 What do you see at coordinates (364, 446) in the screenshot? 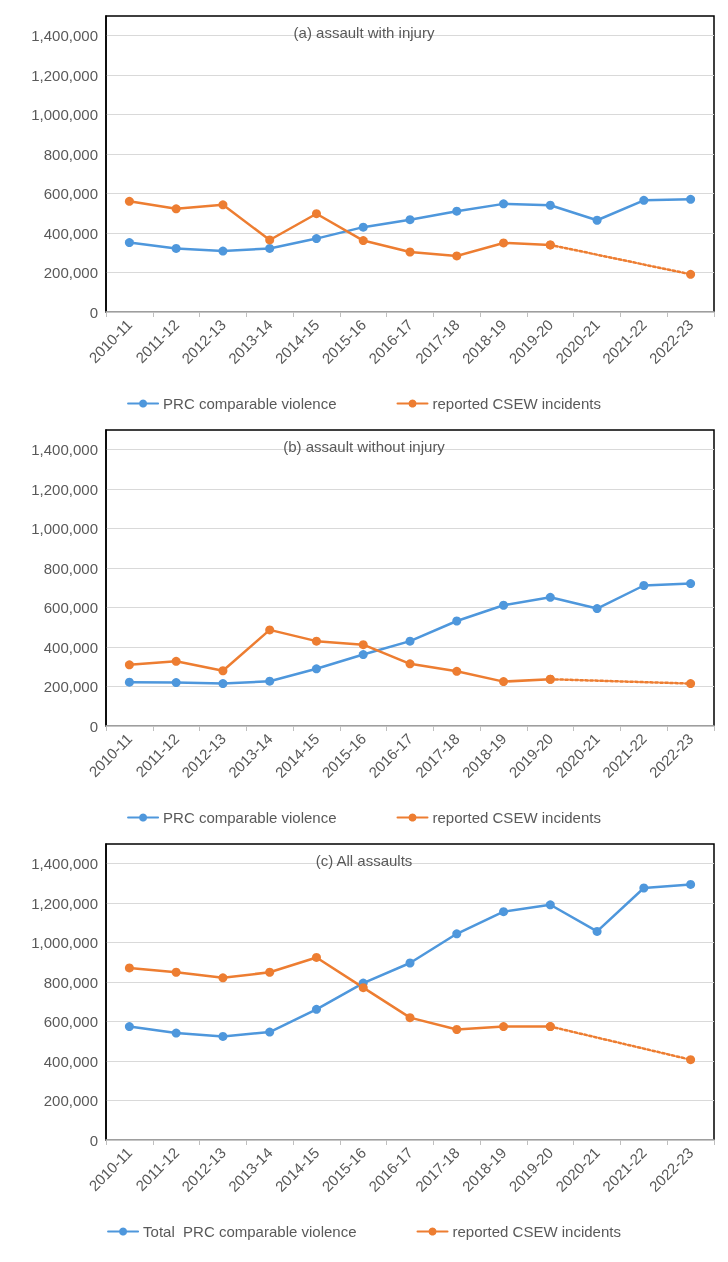
I see `text: (b) assault without injury` at bounding box center [364, 446].